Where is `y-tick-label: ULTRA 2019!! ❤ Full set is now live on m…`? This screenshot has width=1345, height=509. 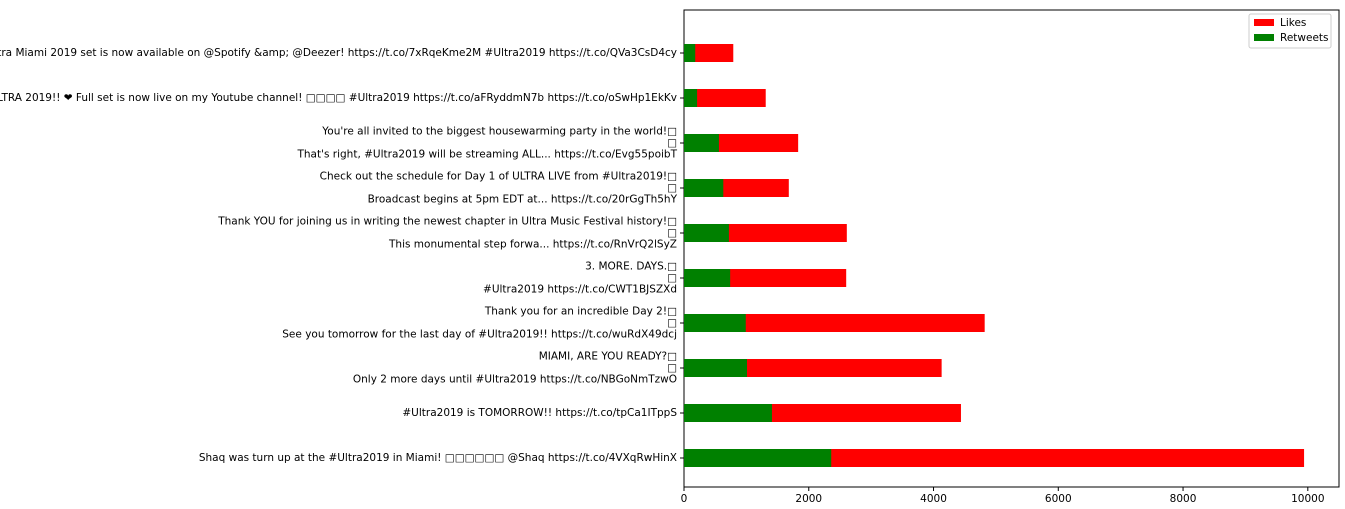 y-tick-label: ULTRA 2019!! ❤ Full set is now live on m… is located at coordinates (338, 98).